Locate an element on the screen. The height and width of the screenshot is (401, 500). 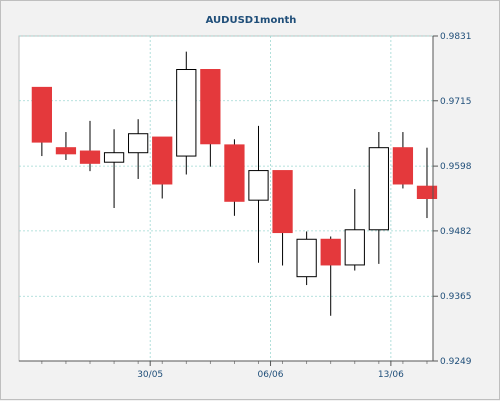
y-tick-label: 0.9249 is located at coordinates (456, 362).